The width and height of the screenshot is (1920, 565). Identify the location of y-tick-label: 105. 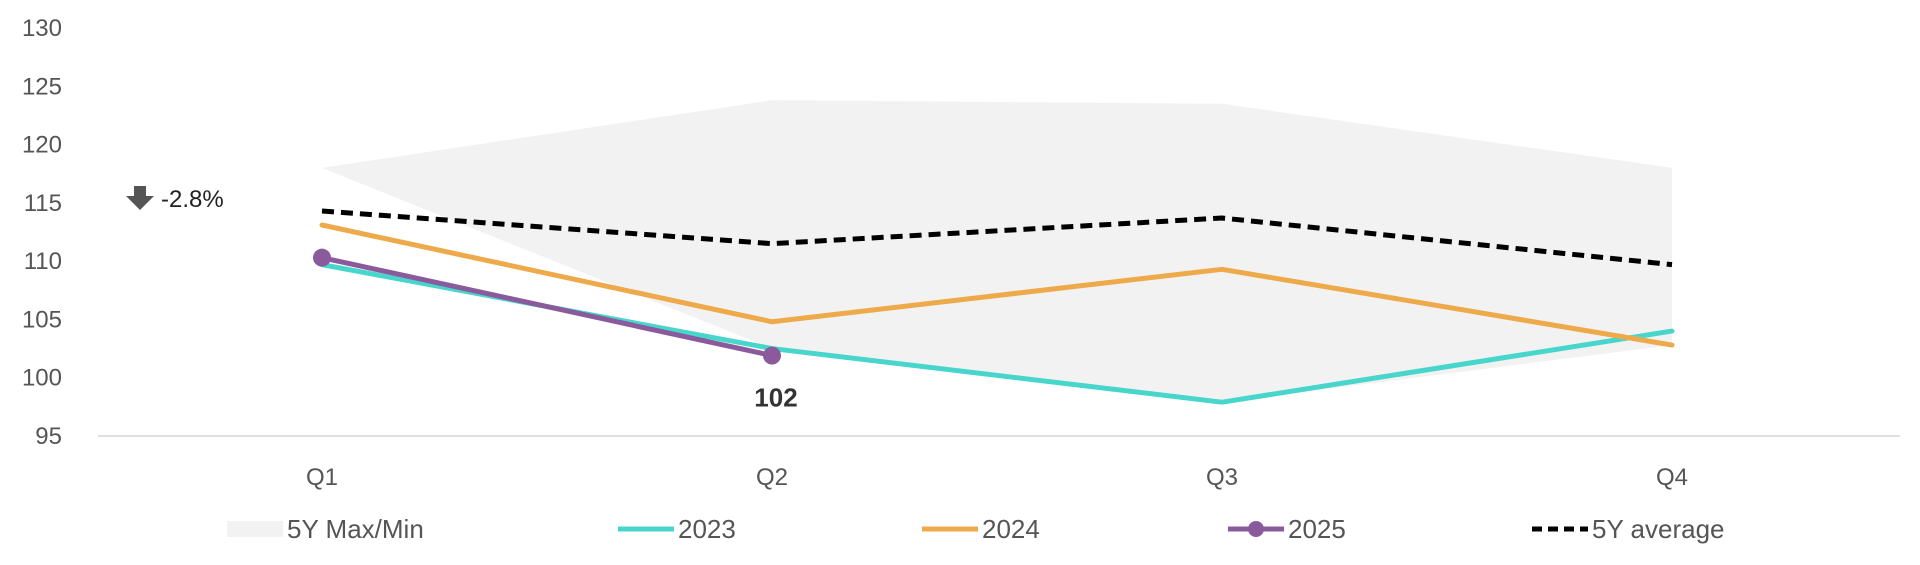
(42, 319).